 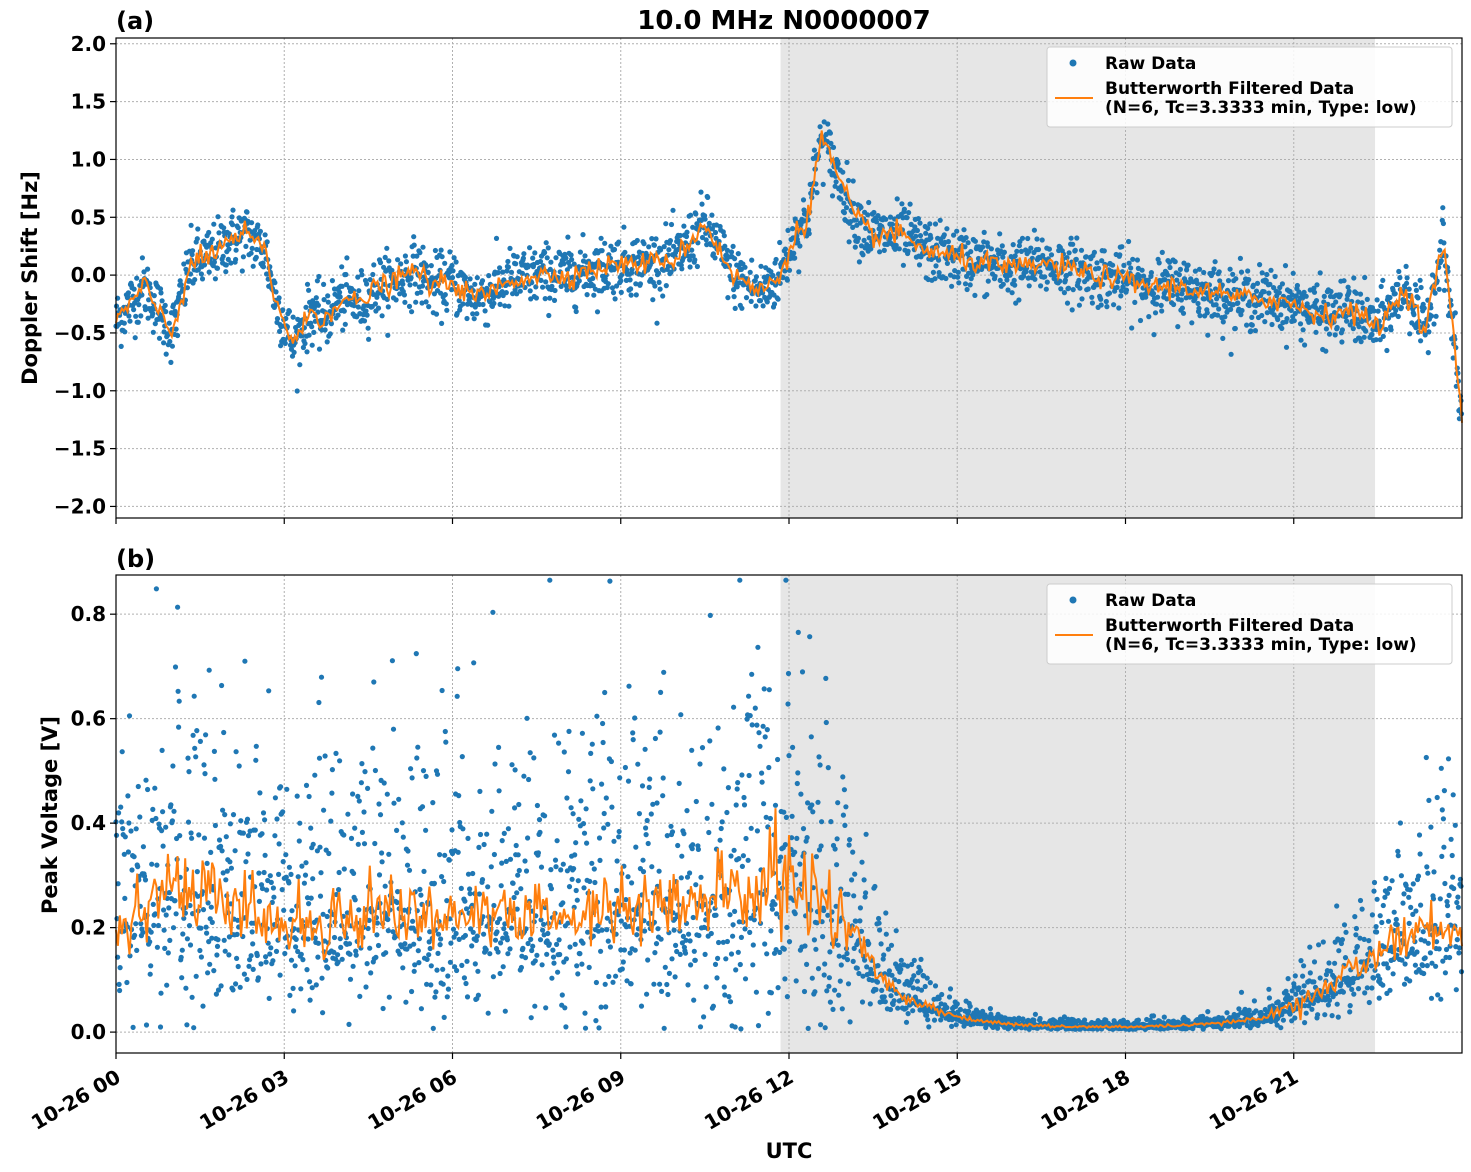 What do you see at coordinates (1229, 89) in the screenshot?
I see `legend-filtered-label: Butterworth Filtered Data` at bounding box center [1229, 89].